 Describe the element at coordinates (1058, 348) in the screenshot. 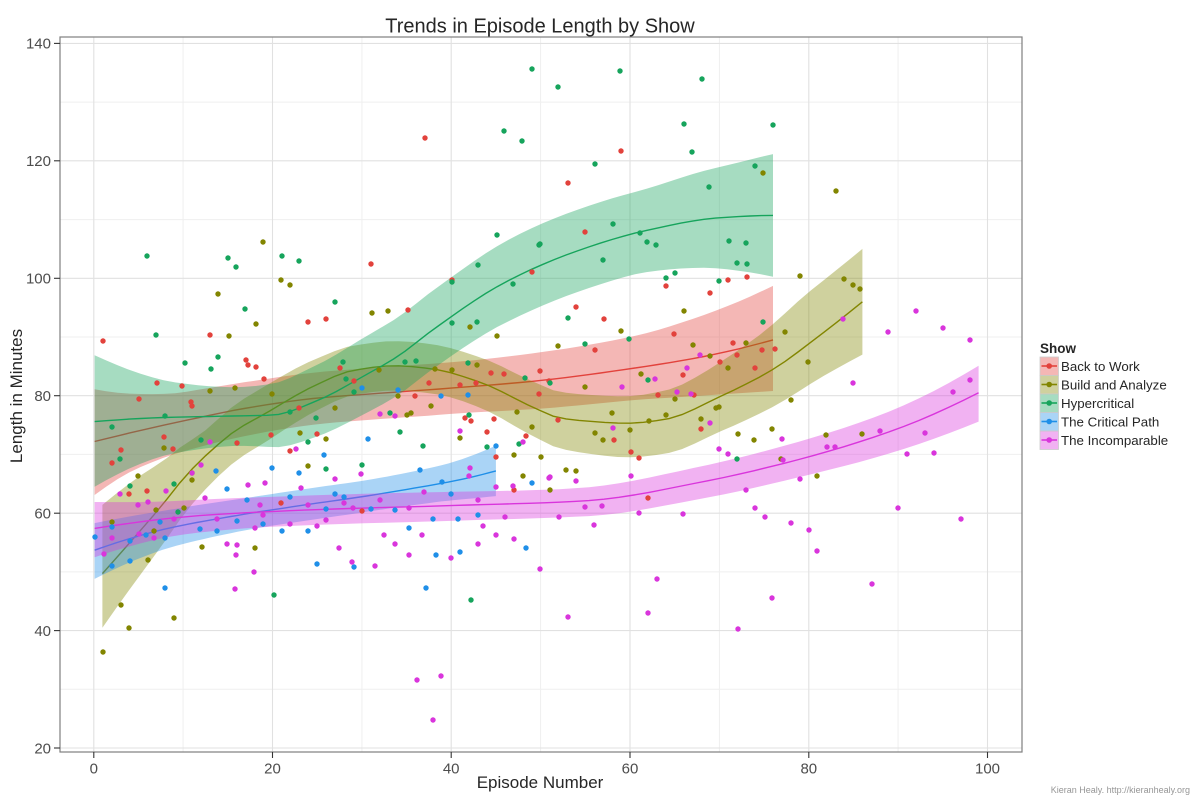

I see `svg-text: Show` at that location.